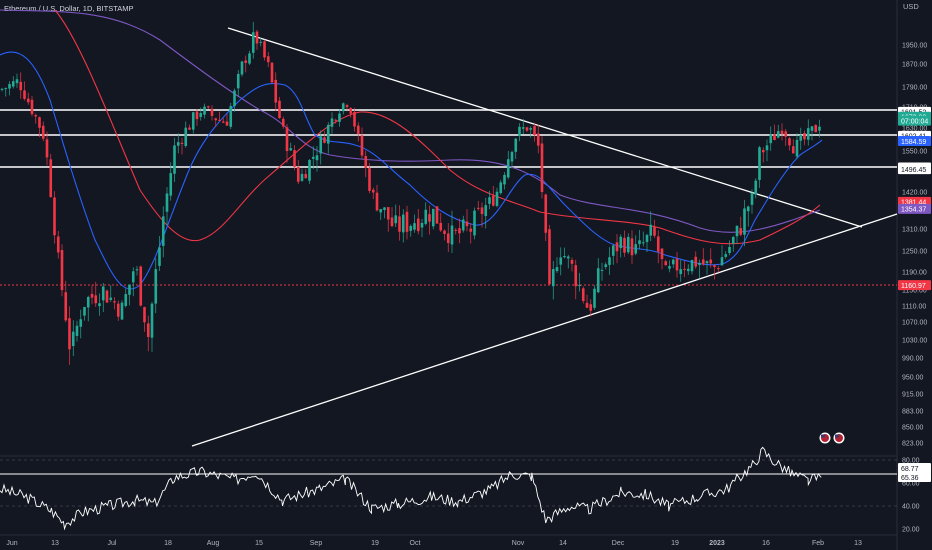 This screenshot has width=932, height=550. Describe the element at coordinates (911, 6) in the screenshot. I see `currency-label: USD` at that location.